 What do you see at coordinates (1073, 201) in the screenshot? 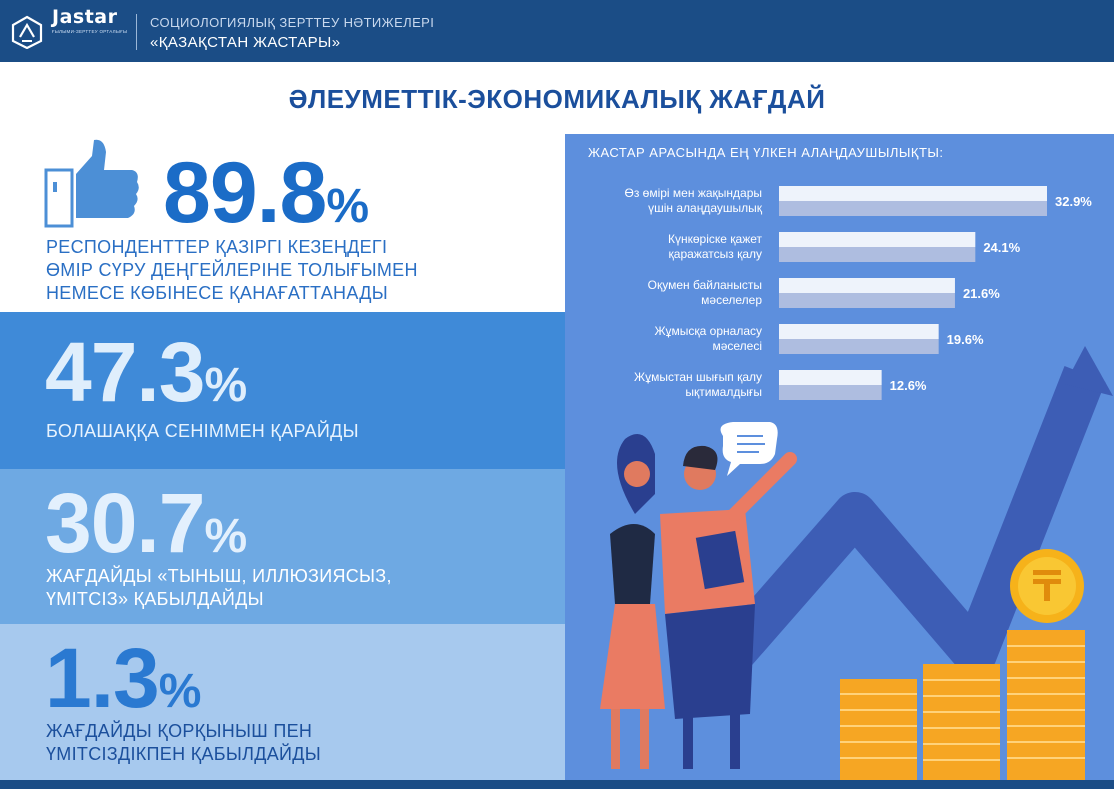
I see `data-label: 32.9%` at bounding box center [1073, 201].